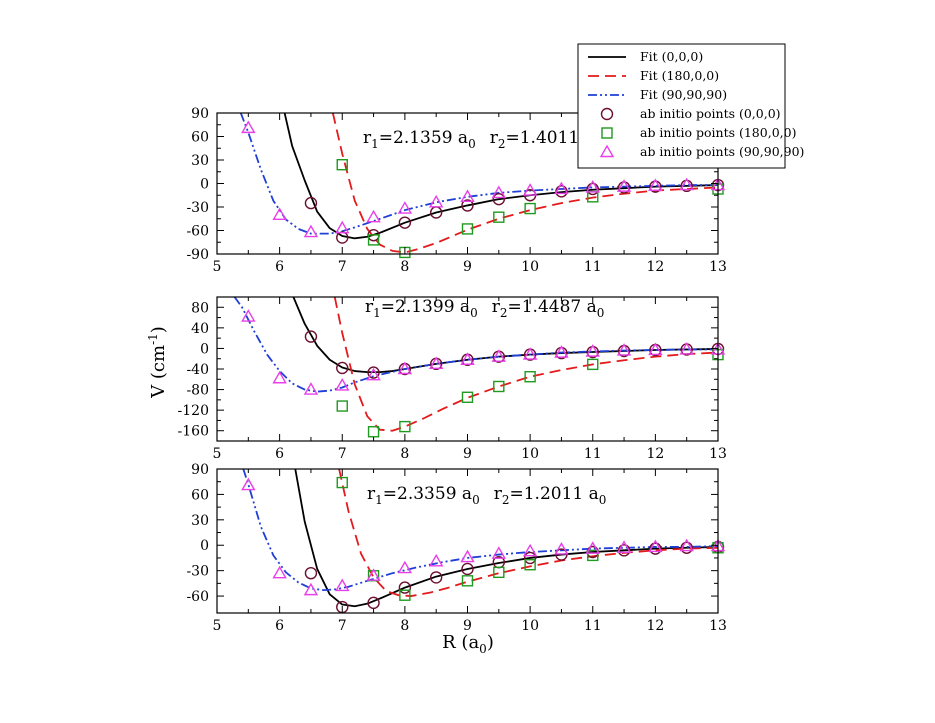  Describe the element at coordinates (200, 308) in the screenshot. I see `y-tick-label: 80` at that location.